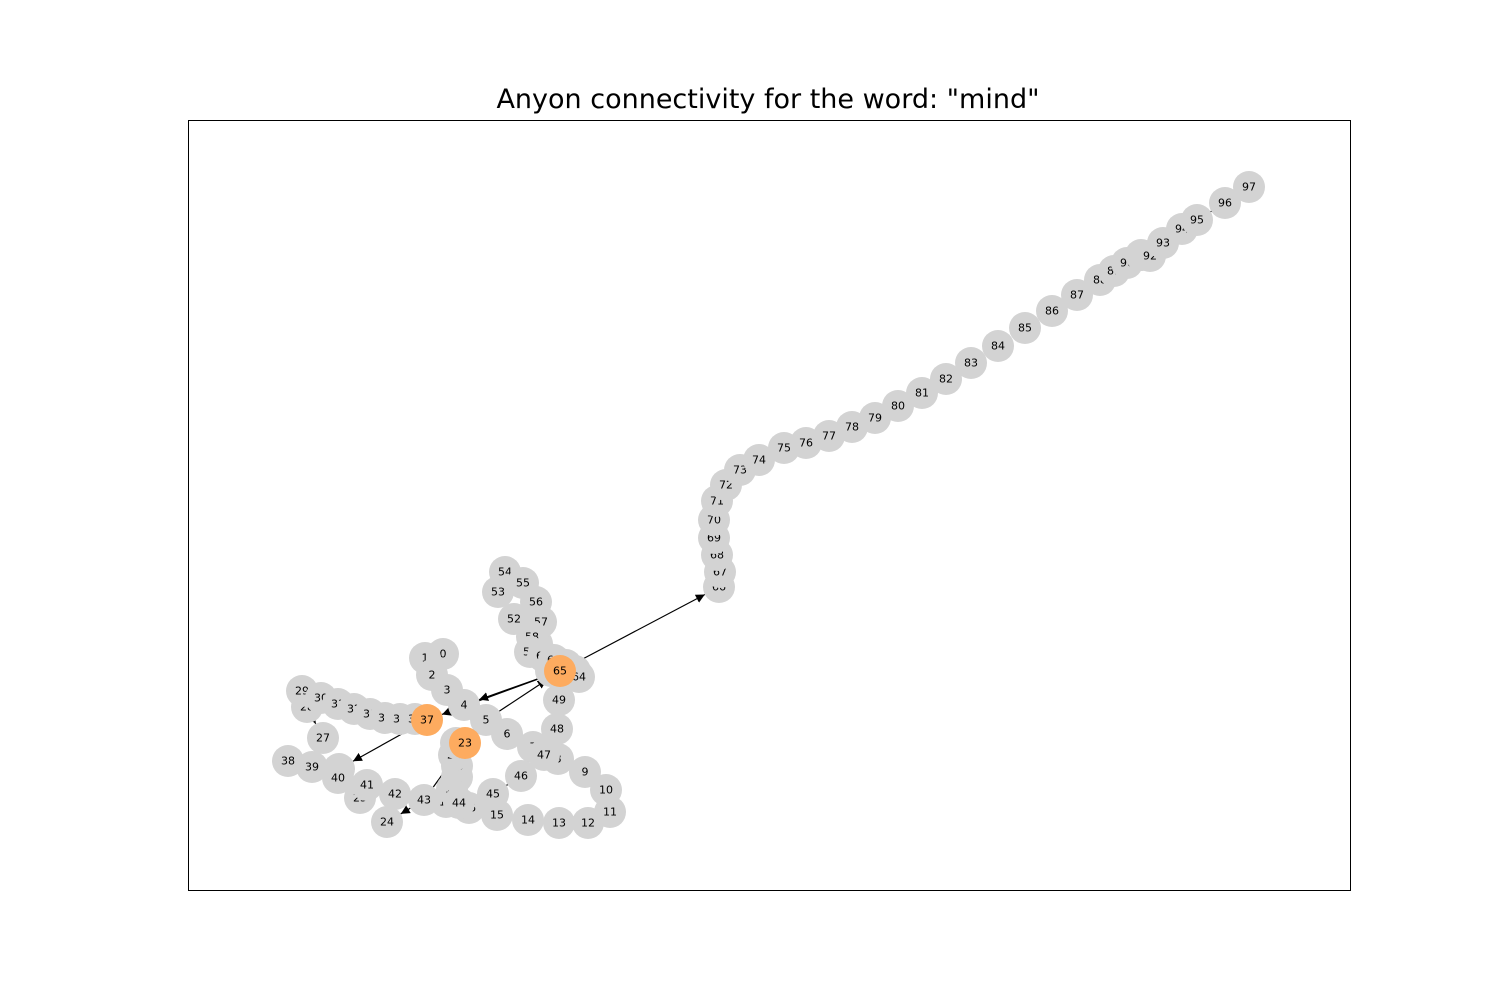  I want to click on node-12: 12, so click(588, 823).